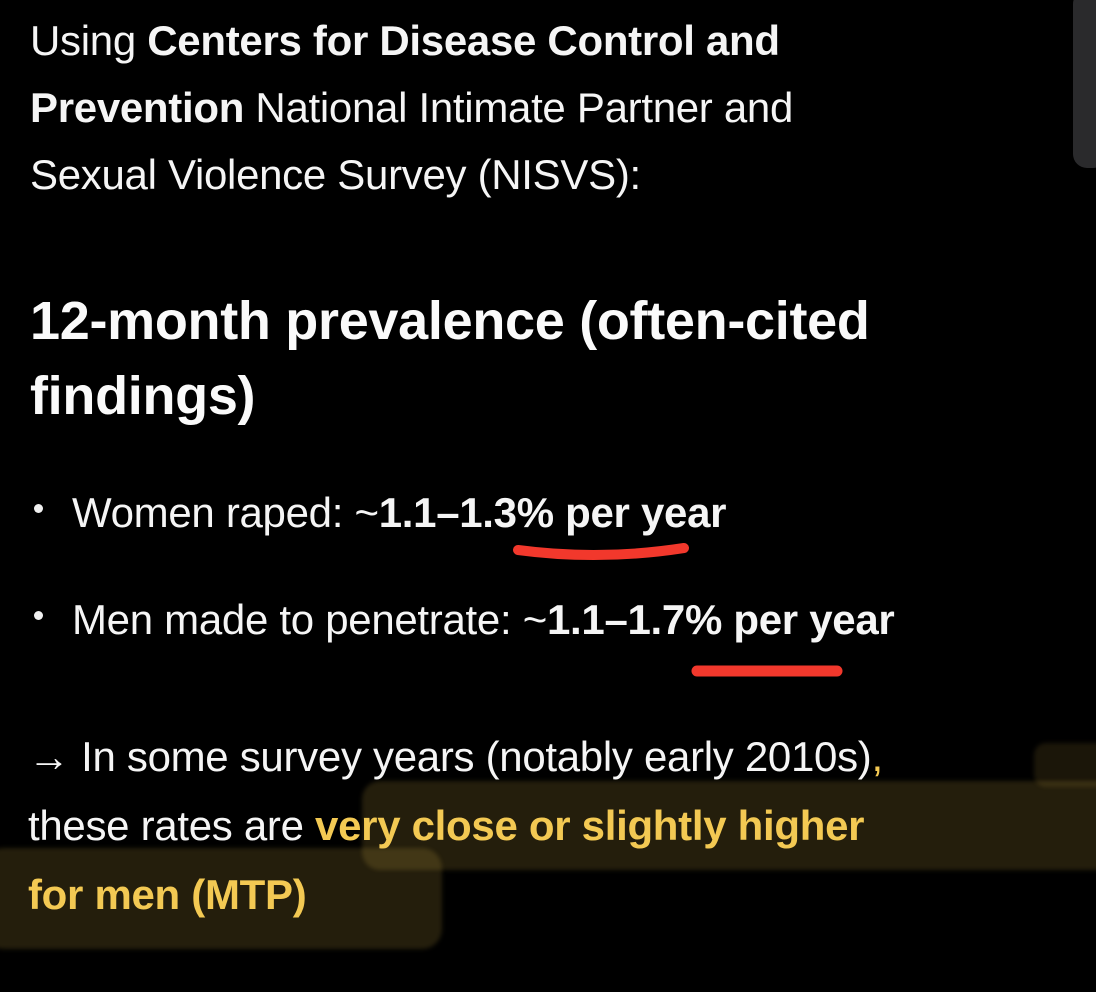  What do you see at coordinates (590, 825) in the screenshot?
I see `note-text-highlighted-1: very close or slightly higher` at bounding box center [590, 825].